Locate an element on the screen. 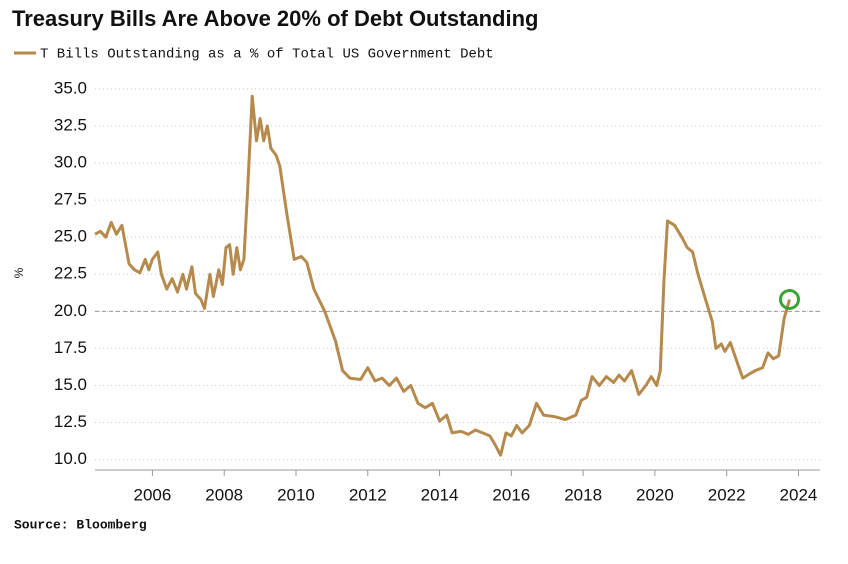  x-tick-label: 2016 is located at coordinates (511, 494).